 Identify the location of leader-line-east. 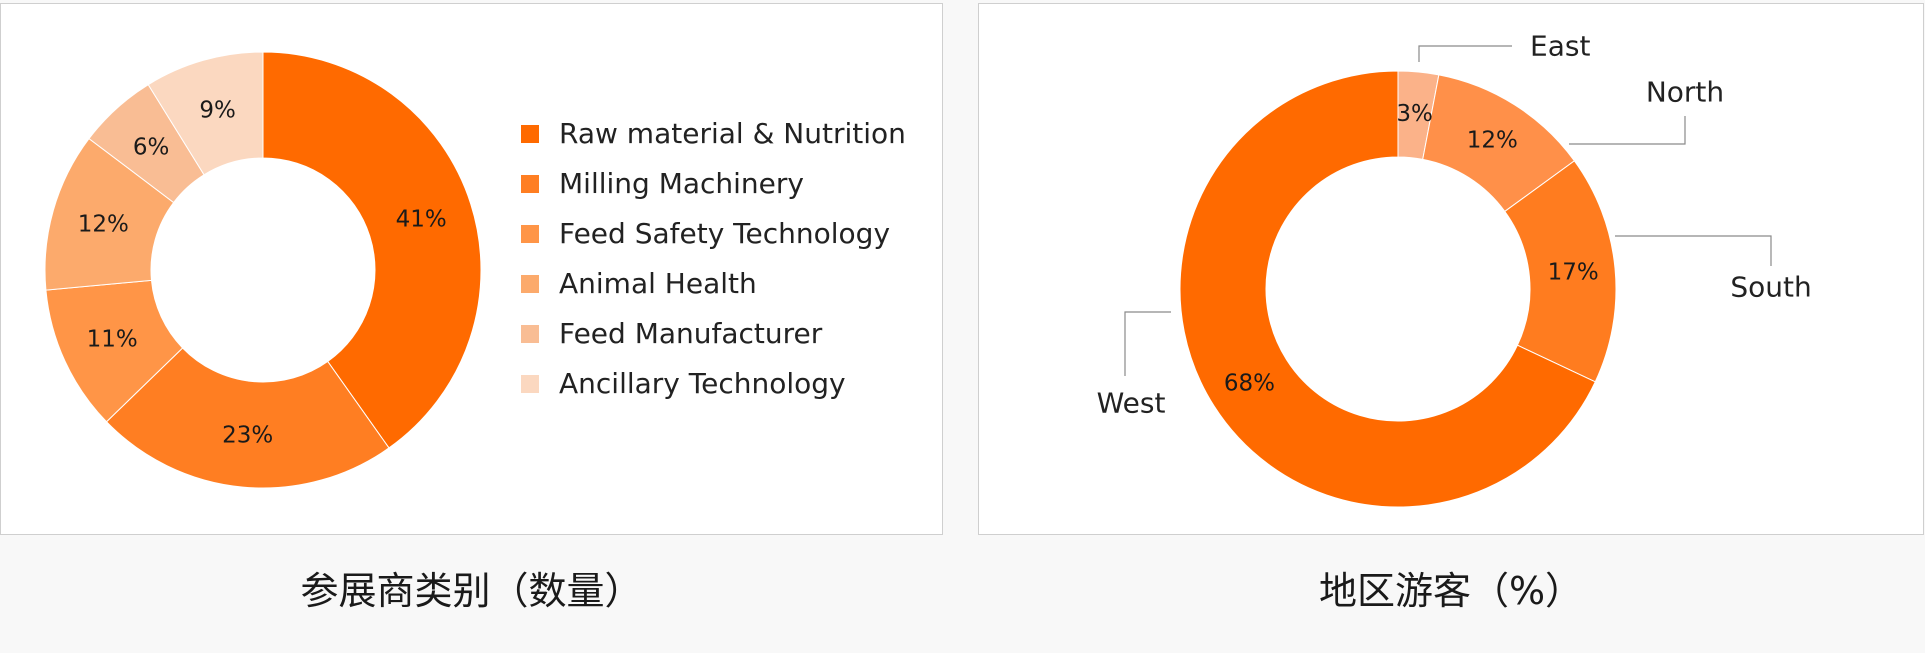
(1465, 53).